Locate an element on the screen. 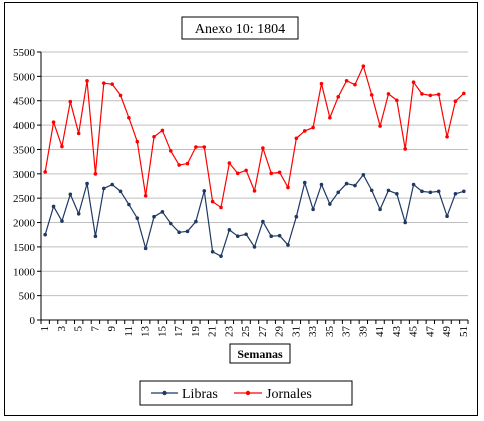  x-tick-label: 9 is located at coordinates (112, 329).